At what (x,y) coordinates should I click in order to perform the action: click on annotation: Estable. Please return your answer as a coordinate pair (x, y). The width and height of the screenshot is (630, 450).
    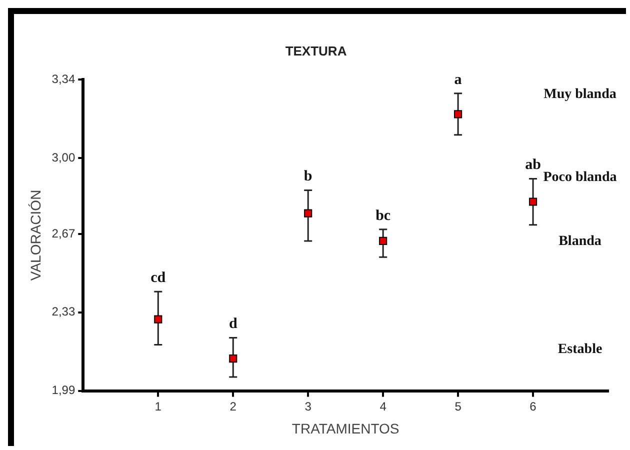
    Looking at the image, I should click on (580, 350).